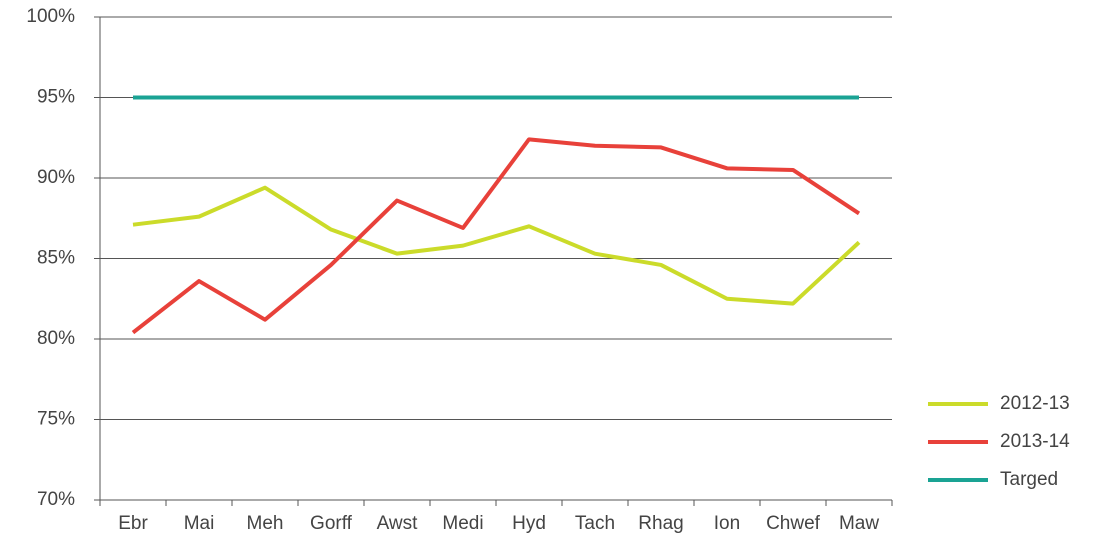 The width and height of the screenshot is (1112, 546). What do you see at coordinates (595, 523) in the screenshot?
I see `x-tick-label: Tach` at bounding box center [595, 523].